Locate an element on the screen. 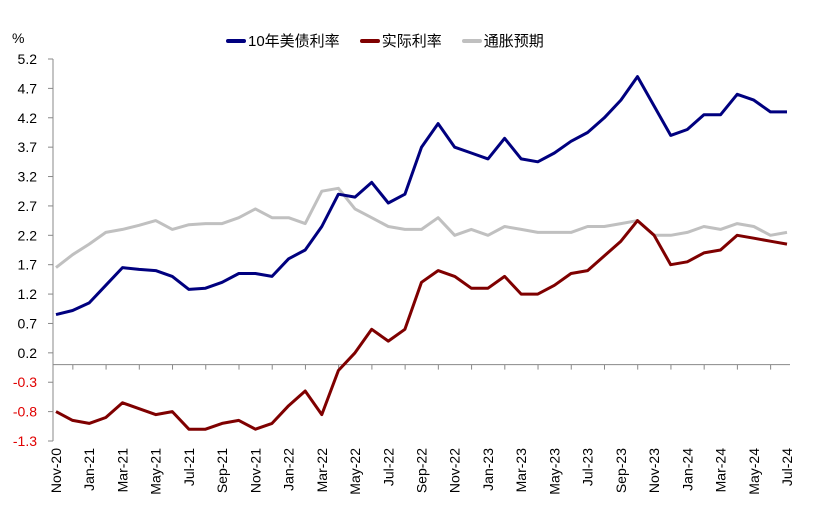  y-tick-label: 1.7 is located at coordinates (28, 265).